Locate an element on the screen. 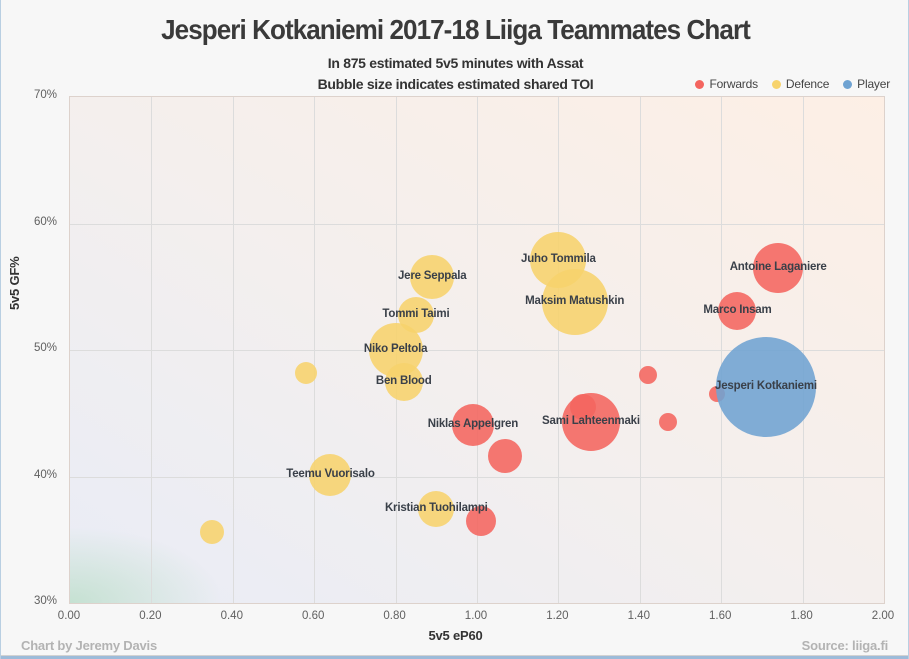 The width and height of the screenshot is (909, 659). chart-source: Source: liiga.fi is located at coordinates (845, 645).